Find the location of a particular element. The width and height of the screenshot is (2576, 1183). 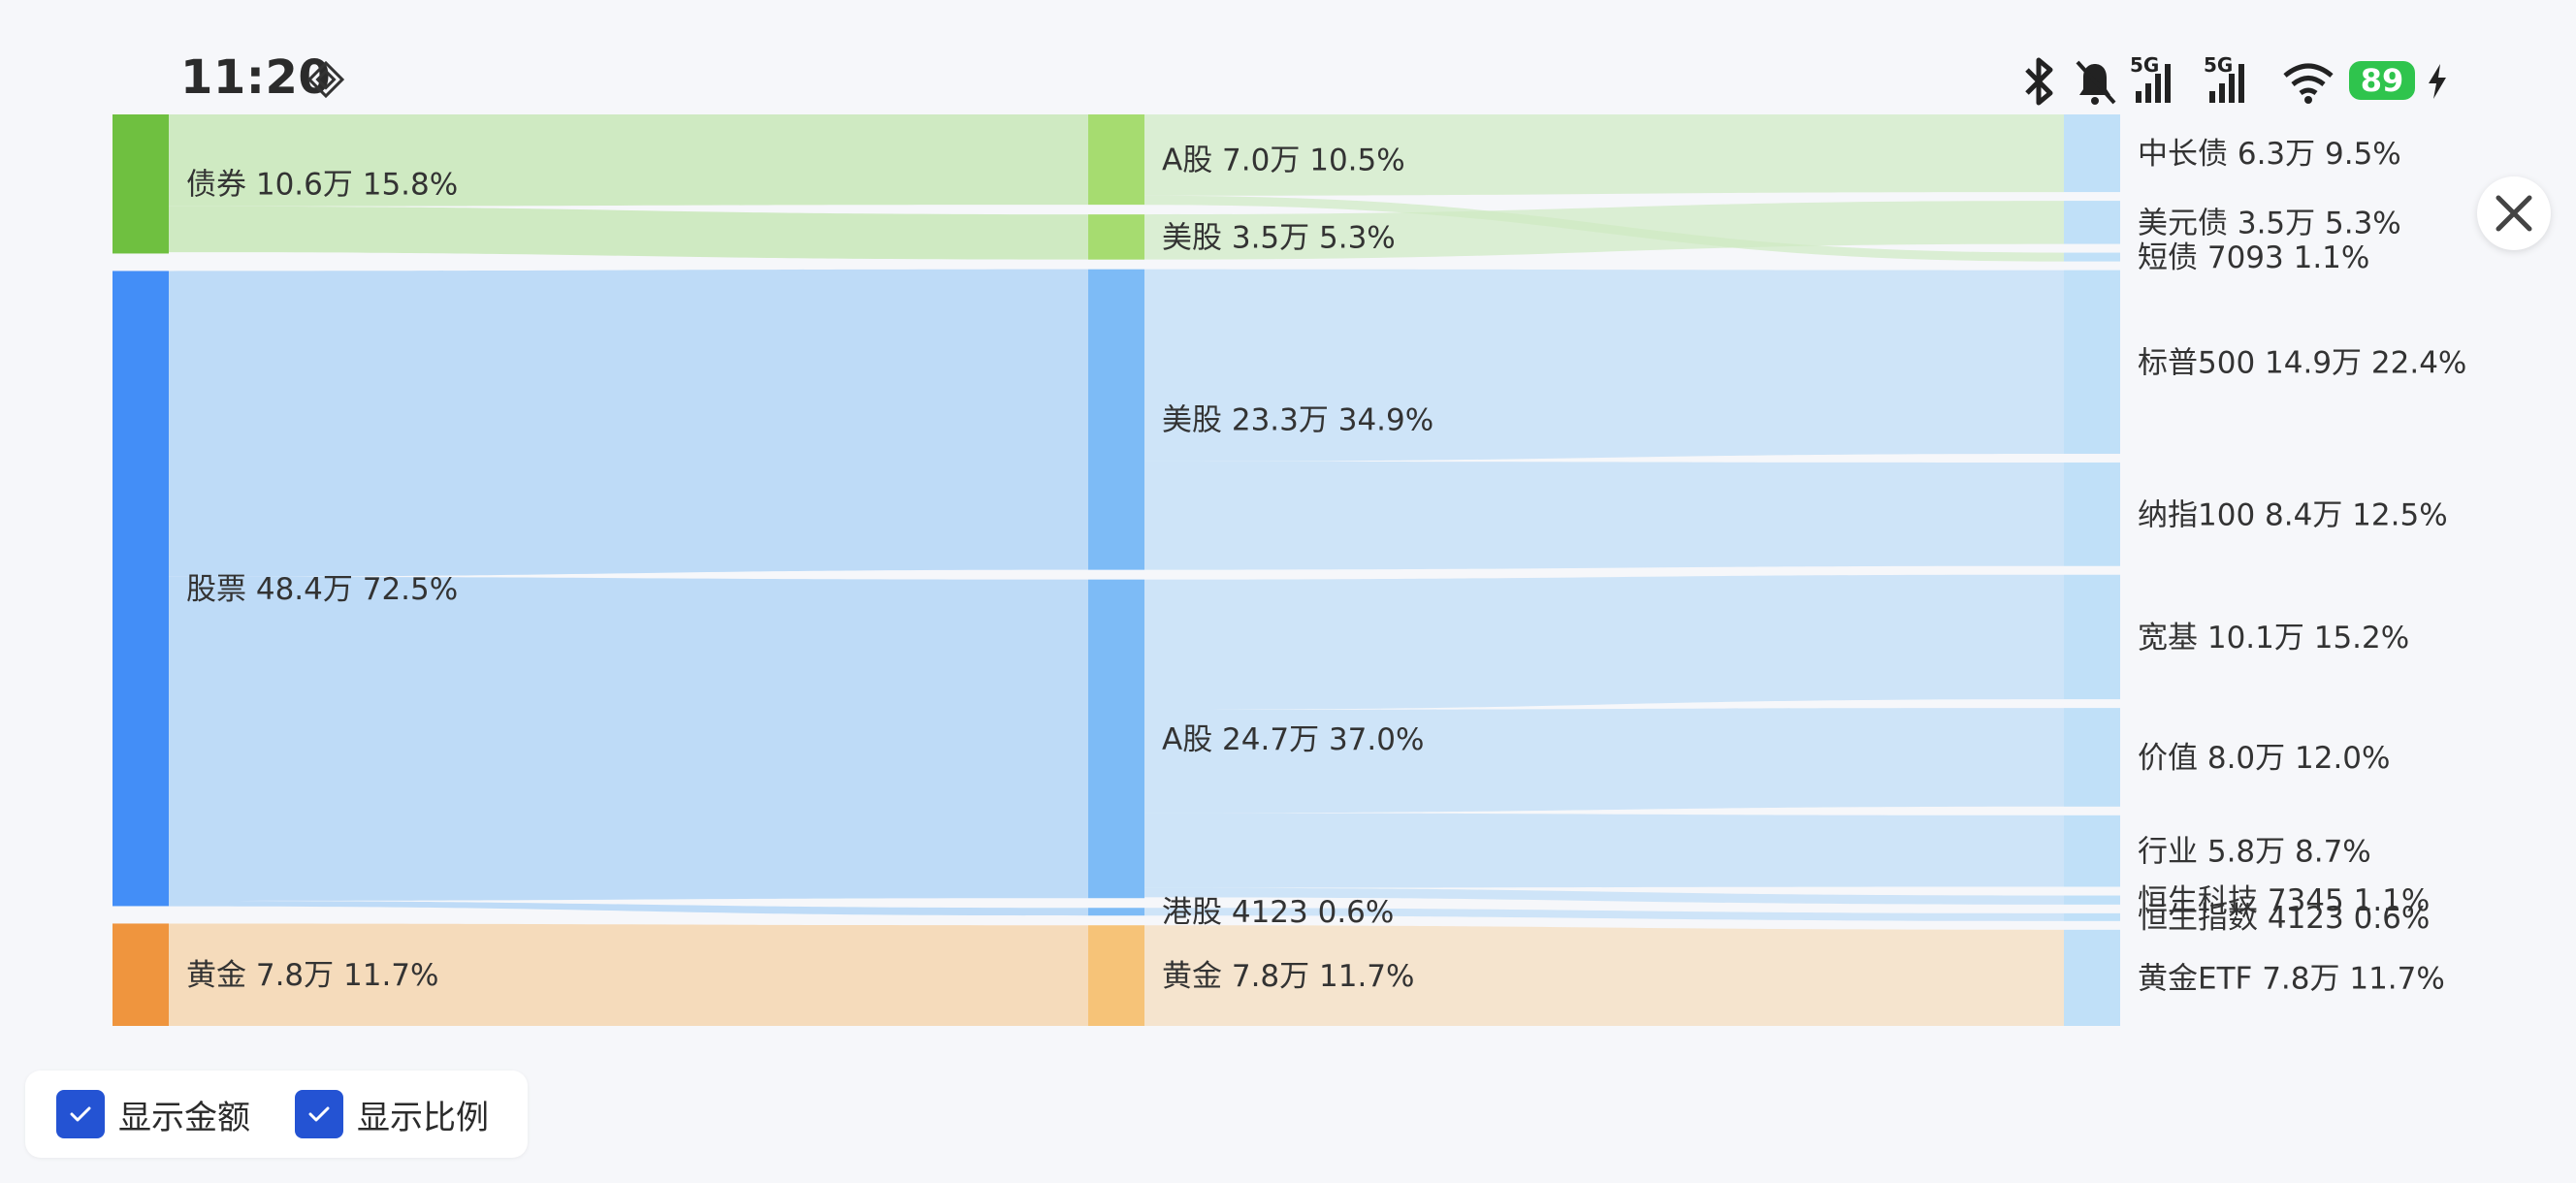

link-stock_hk-hsi is located at coordinates (1604, 914).